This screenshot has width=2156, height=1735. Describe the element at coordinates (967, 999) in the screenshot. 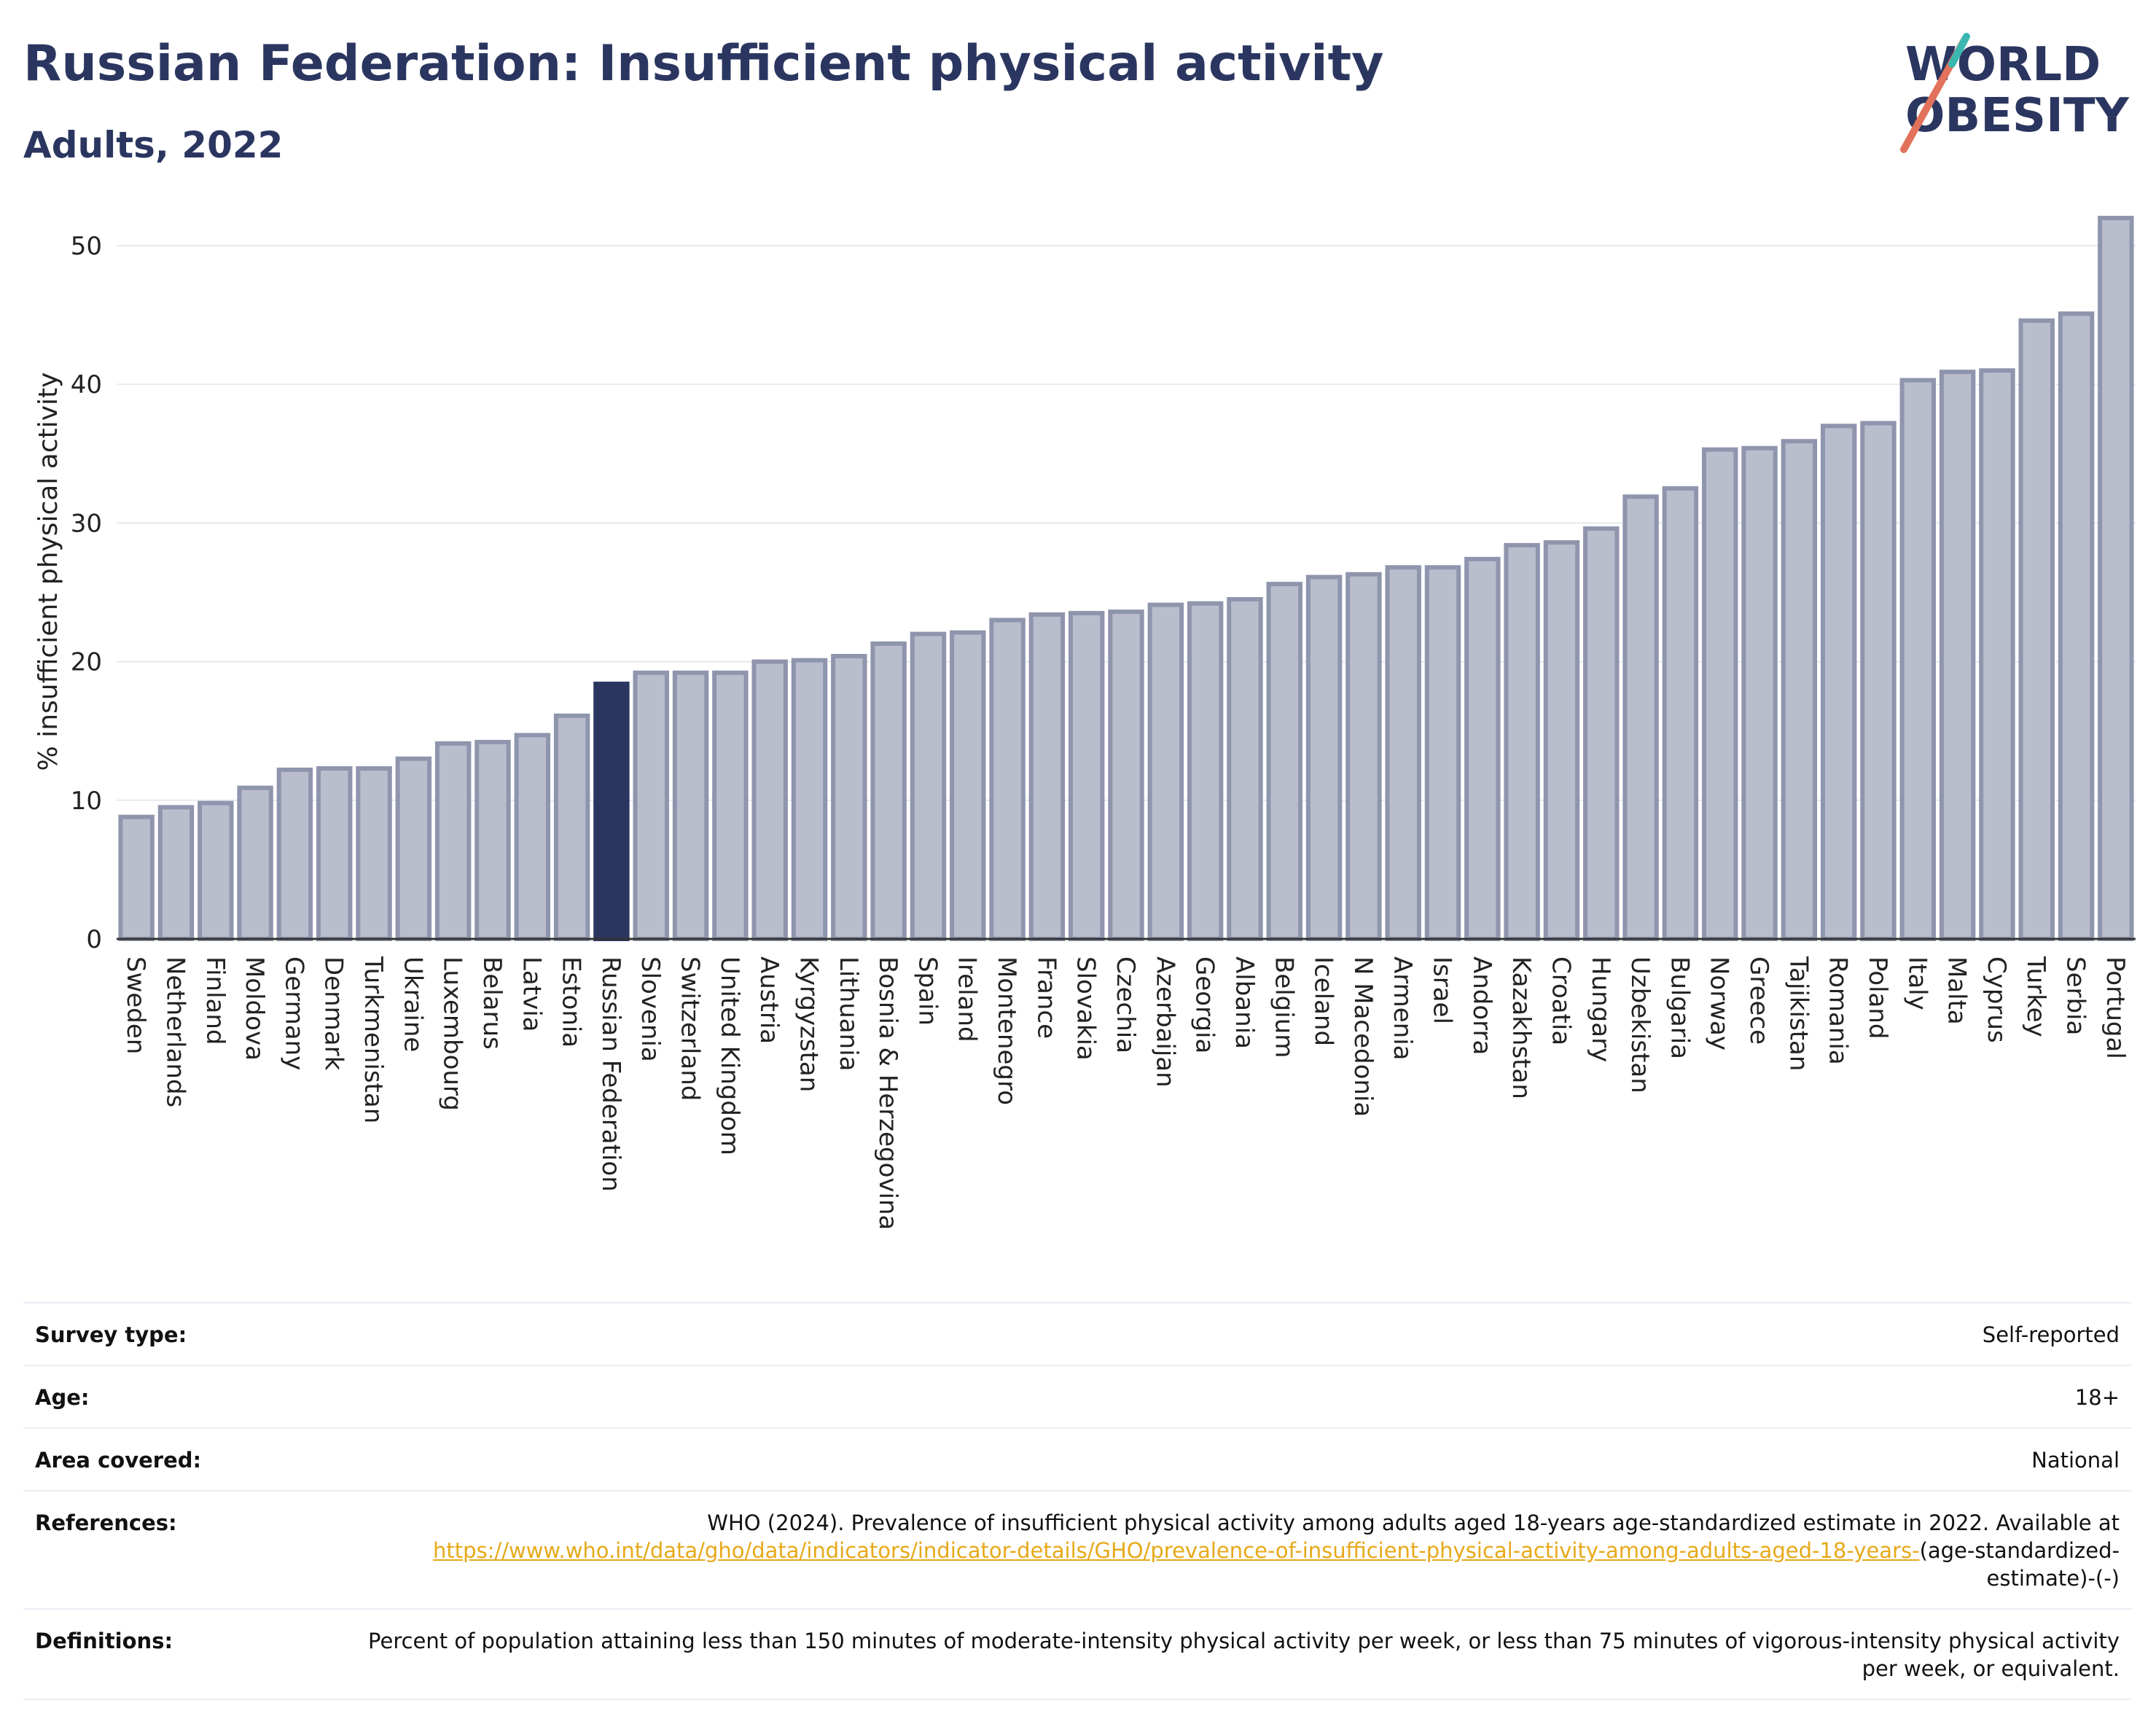

I see `x-tick-label: Ireland` at that location.